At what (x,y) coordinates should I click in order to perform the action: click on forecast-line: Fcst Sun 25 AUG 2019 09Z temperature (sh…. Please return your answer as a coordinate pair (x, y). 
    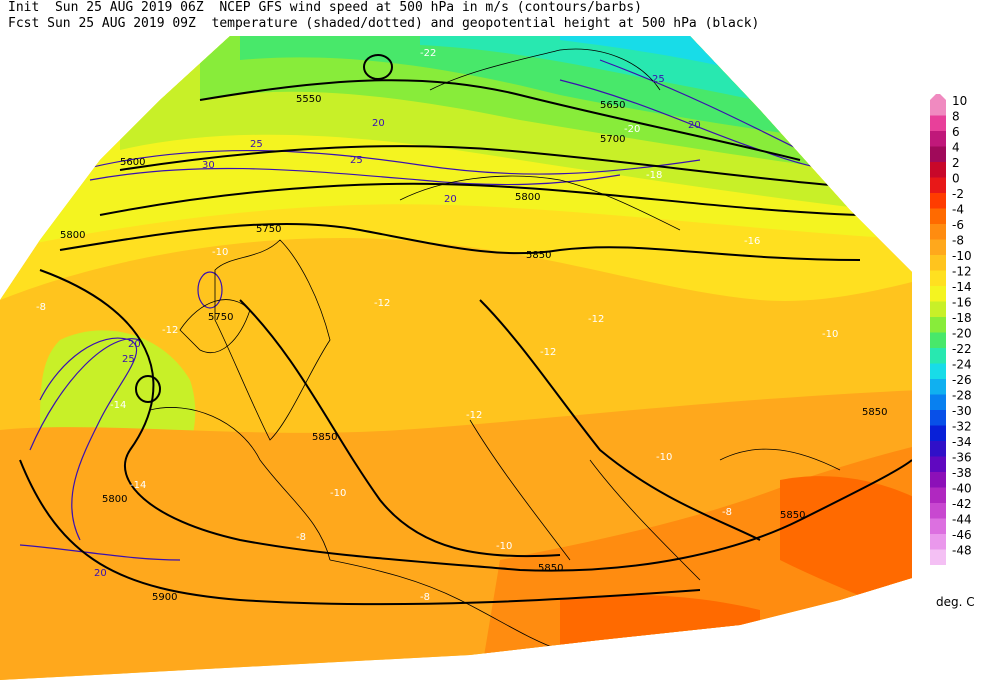
    Looking at the image, I should click on (384, 23).